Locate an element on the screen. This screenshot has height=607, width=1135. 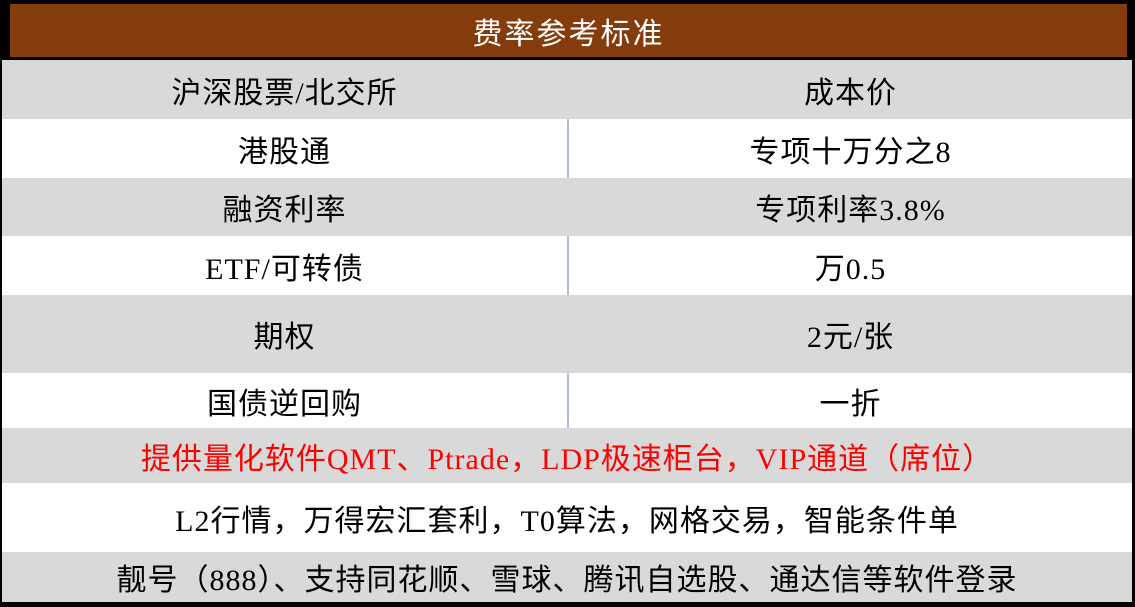
row-value: 万0.5 is located at coordinates (849, 265).